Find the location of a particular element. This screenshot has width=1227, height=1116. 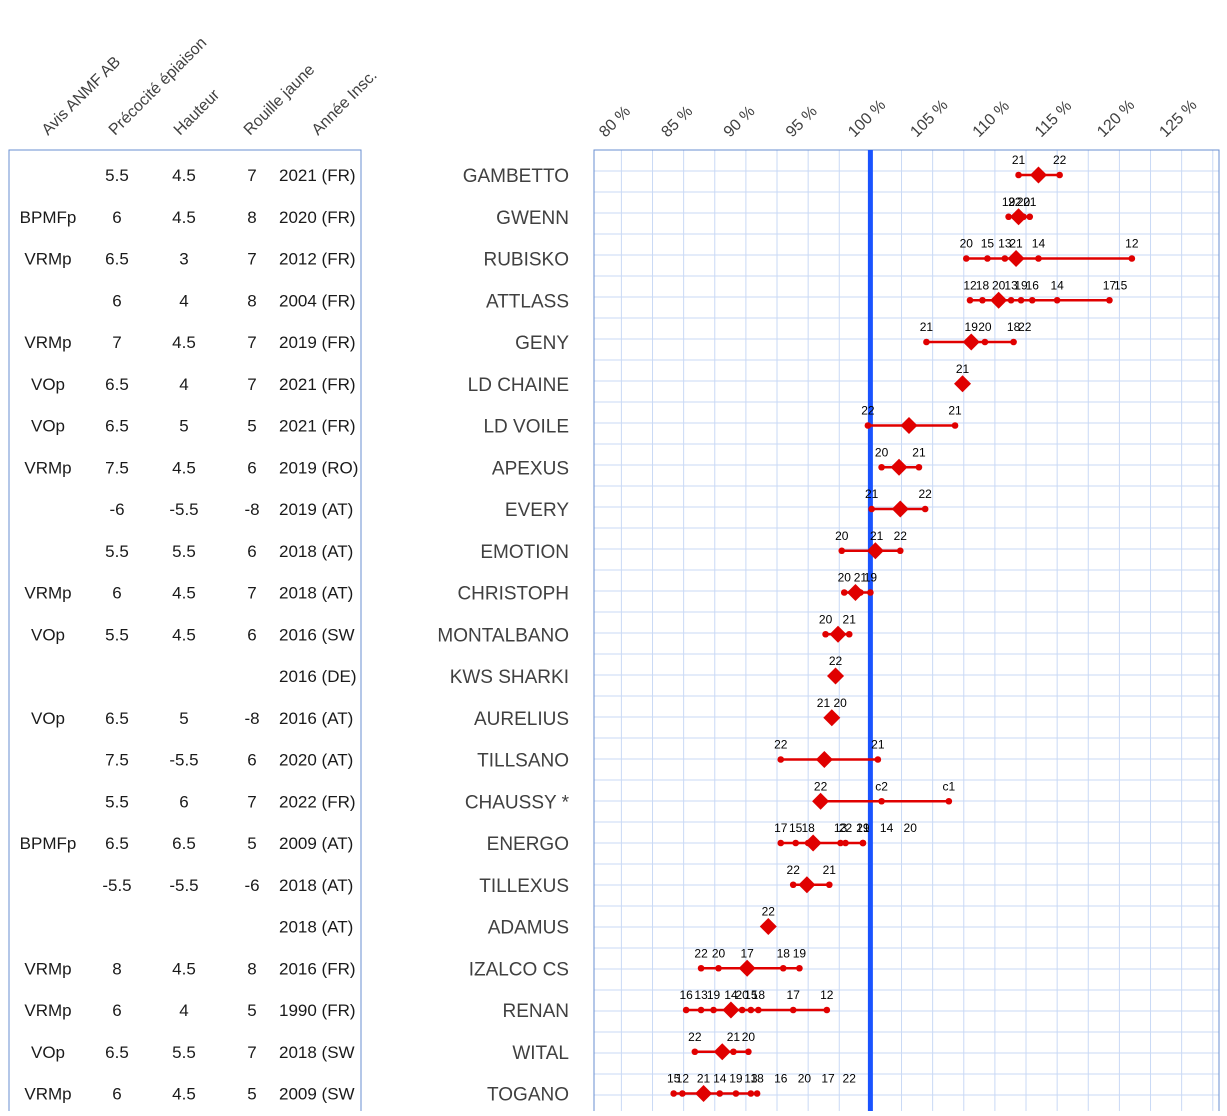

hauteur-cell: -5.5 is located at coordinates (183, 509).